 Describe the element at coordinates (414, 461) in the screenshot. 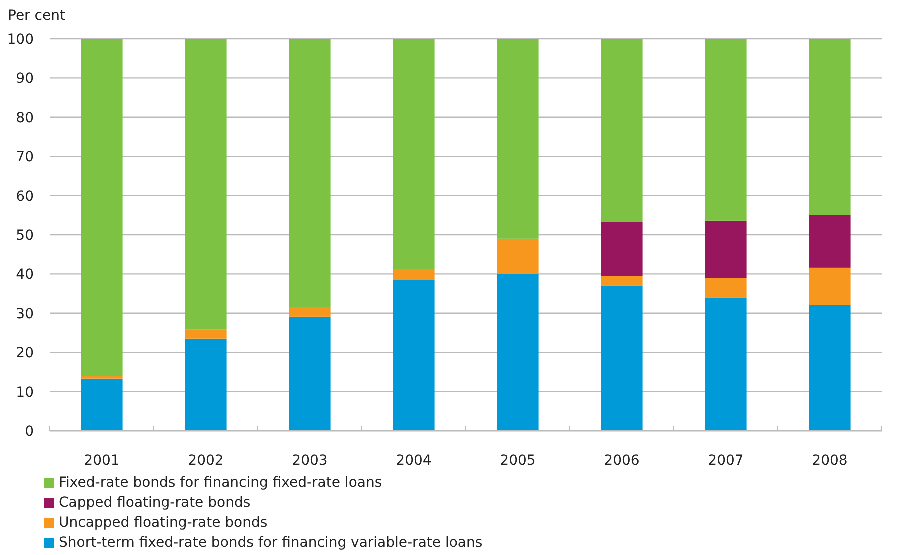

I see `x-tick-label: 2004` at that location.